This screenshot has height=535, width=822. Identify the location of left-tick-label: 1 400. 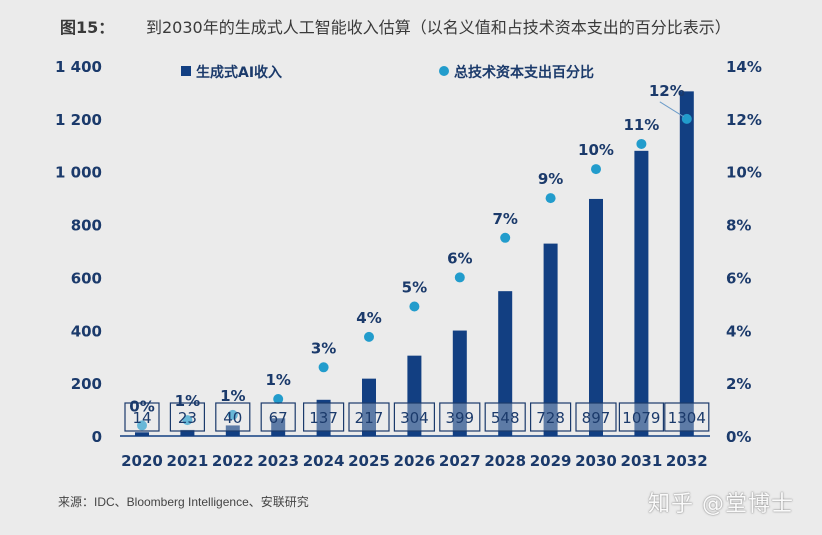
(78, 67).